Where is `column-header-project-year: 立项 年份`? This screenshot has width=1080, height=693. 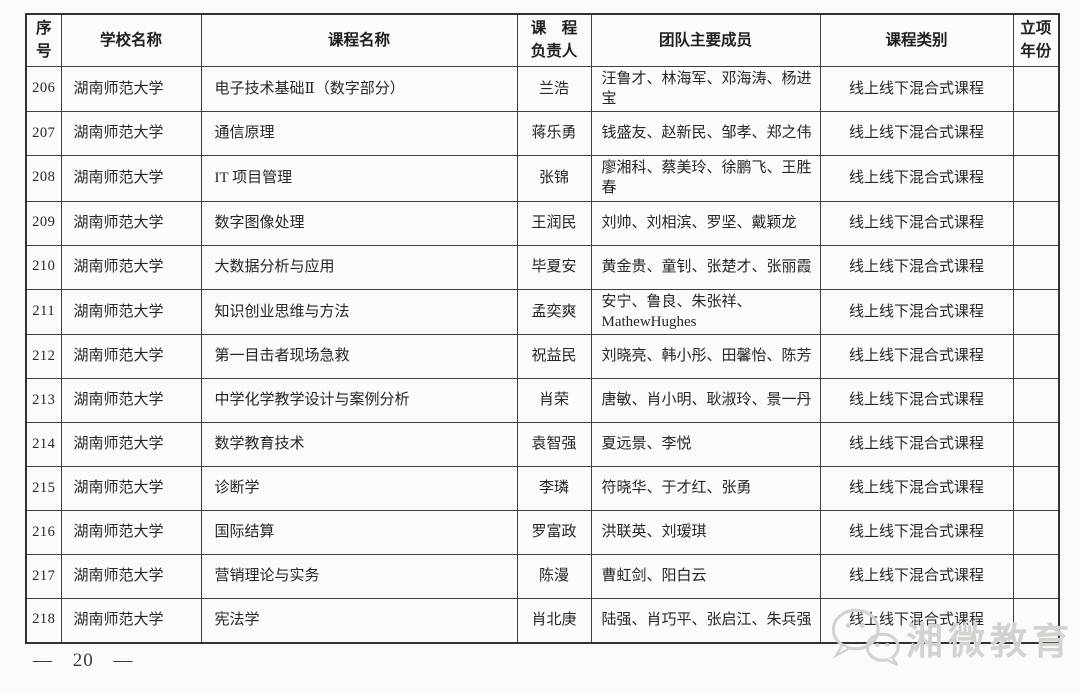 column-header-project-year: 立项 年份 is located at coordinates (1036, 40).